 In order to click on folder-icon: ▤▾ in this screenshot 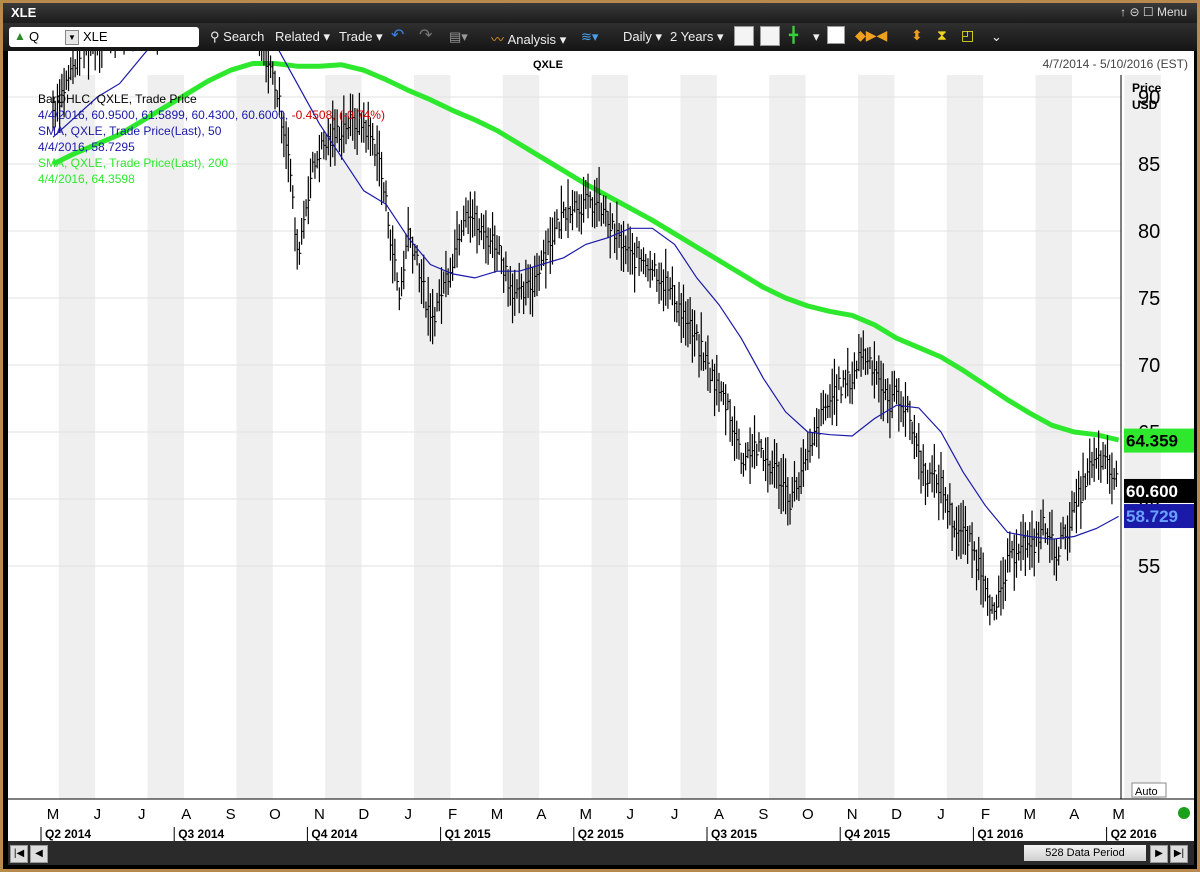, I will do `click(458, 36)`.